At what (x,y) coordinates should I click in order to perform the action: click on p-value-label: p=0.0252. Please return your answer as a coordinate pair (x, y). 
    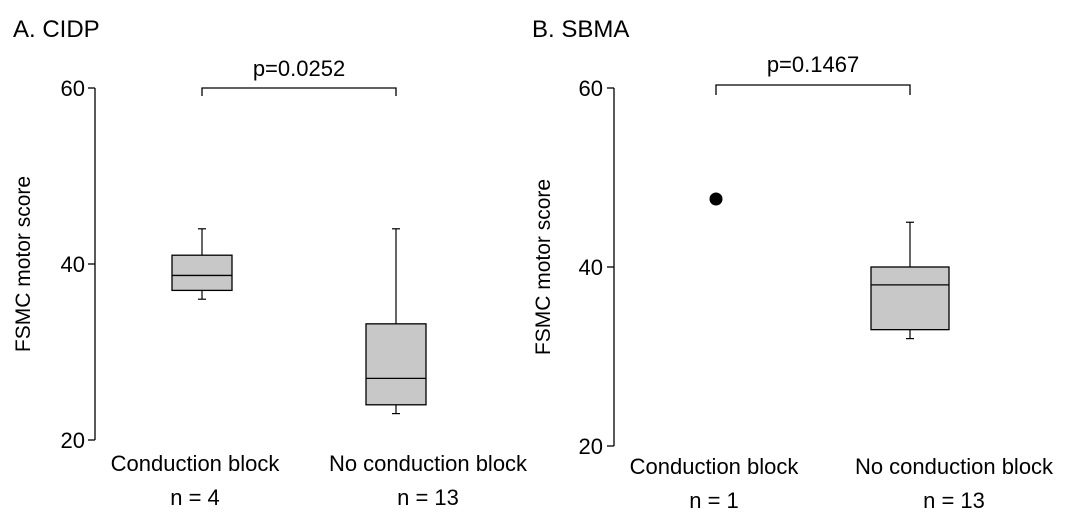
    Looking at the image, I should click on (299, 68).